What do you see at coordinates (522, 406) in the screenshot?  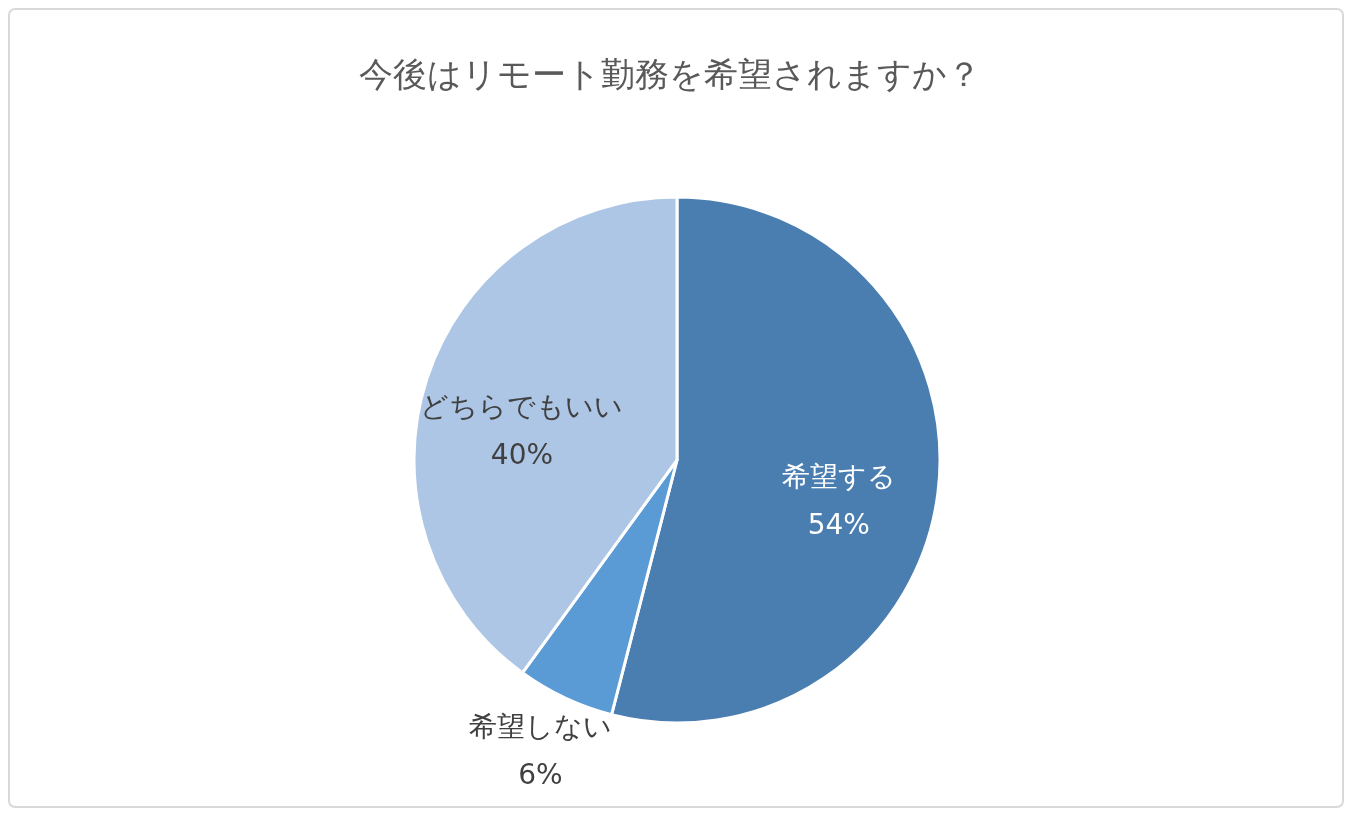 I see `slice-label: どちらでもいい` at bounding box center [522, 406].